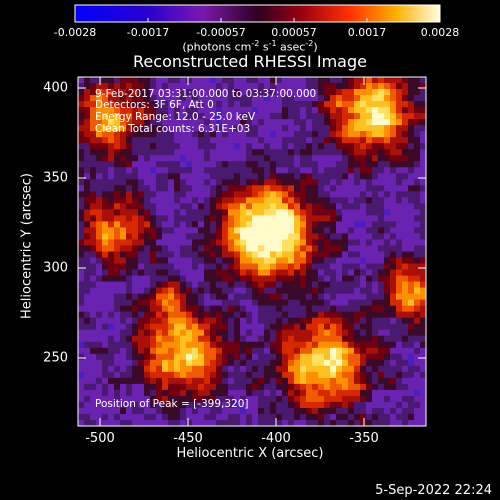 Image resolution: width=500 pixels, height=500 pixels. Describe the element at coordinates (55, 88) in the screenshot. I see `y-tick-label: 400` at that location.